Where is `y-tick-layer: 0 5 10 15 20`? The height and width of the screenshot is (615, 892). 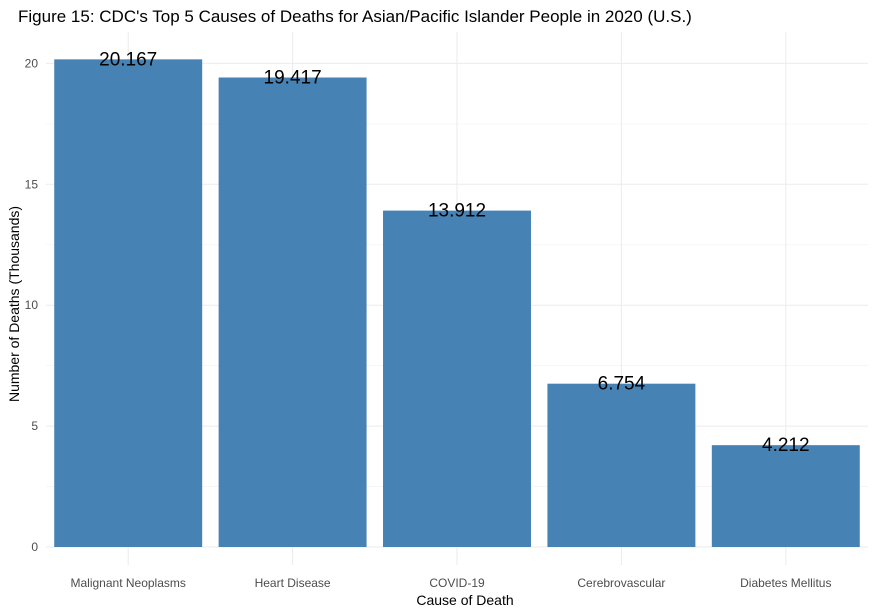 y-tick-layer: 0 5 10 15 20 is located at coordinates (32, 305).